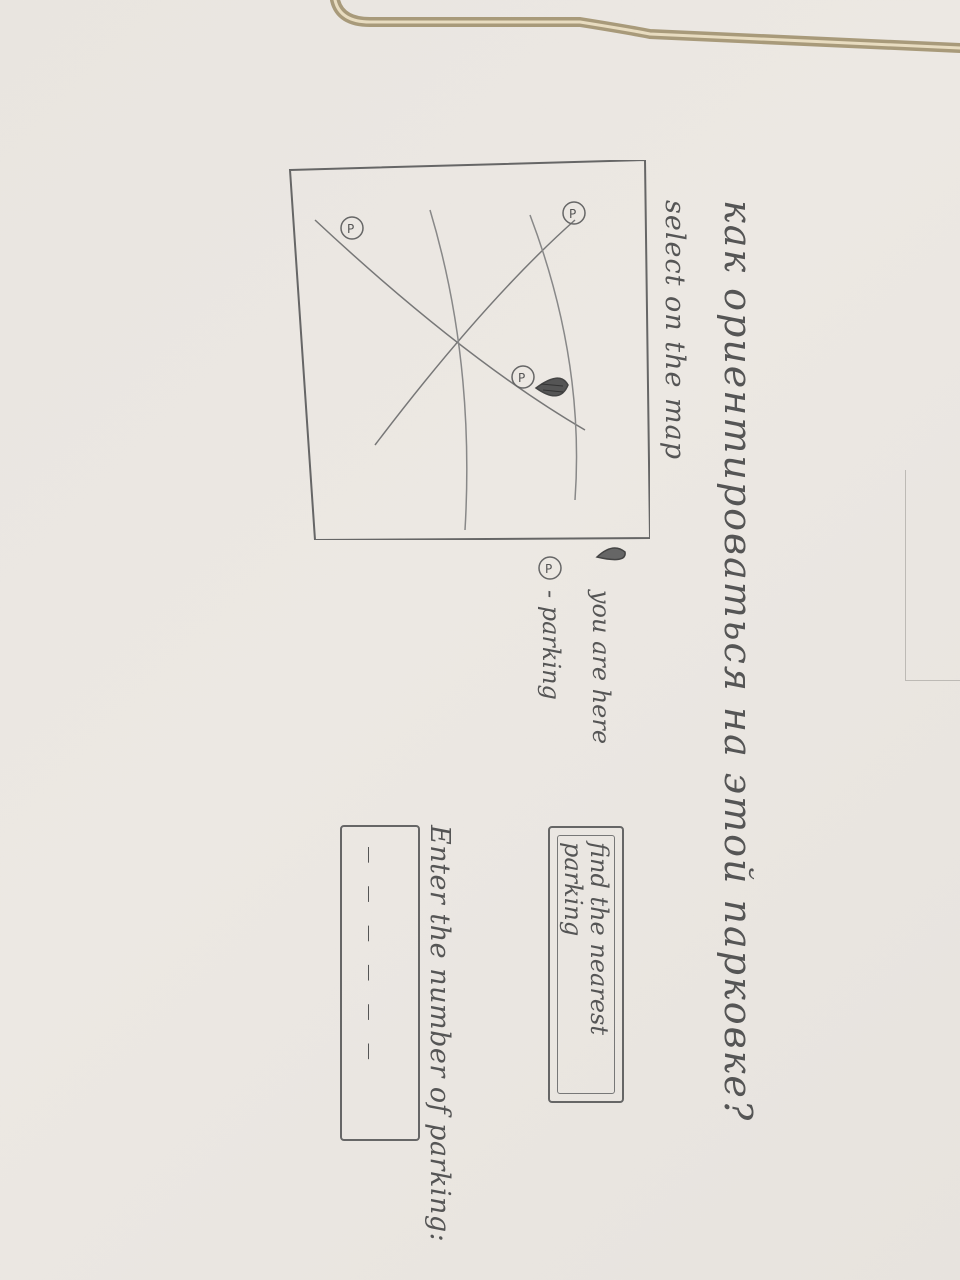 The width and height of the screenshot is (960, 1280). Describe the element at coordinates (551, 645) in the screenshot. I see `legend-parking: - parking` at that location.